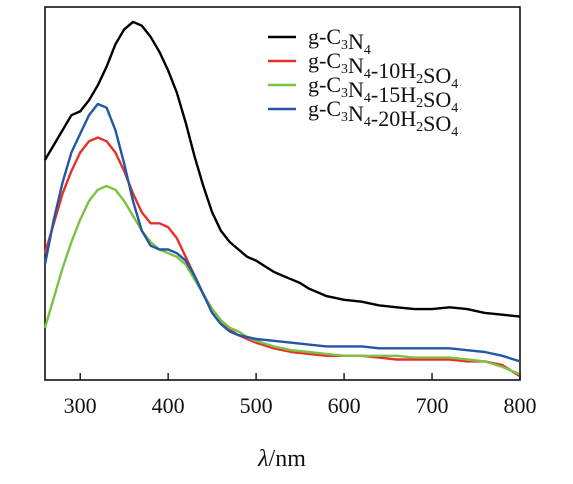 The image size is (573, 484). What do you see at coordinates (344, 405) in the screenshot?
I see `x-tick-label: 600` at bounding box center [344, 405].